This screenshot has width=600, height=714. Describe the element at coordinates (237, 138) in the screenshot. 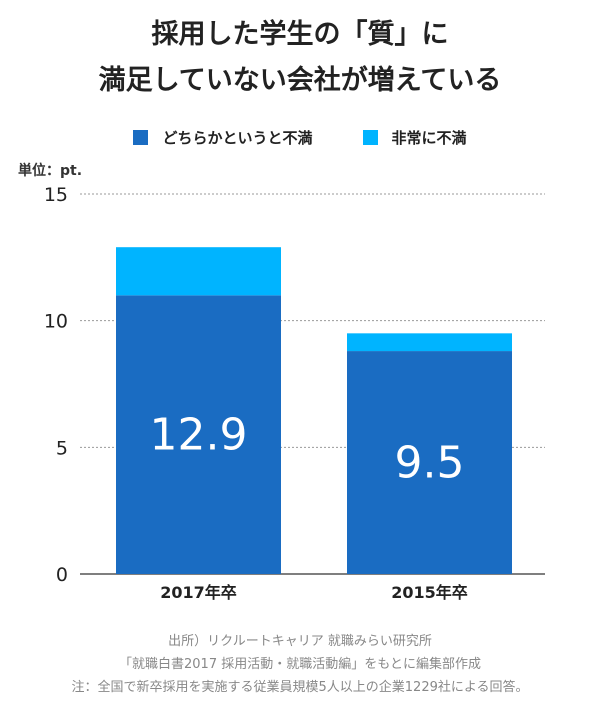

I see `legend-label: どちらかというと不満` at that location.